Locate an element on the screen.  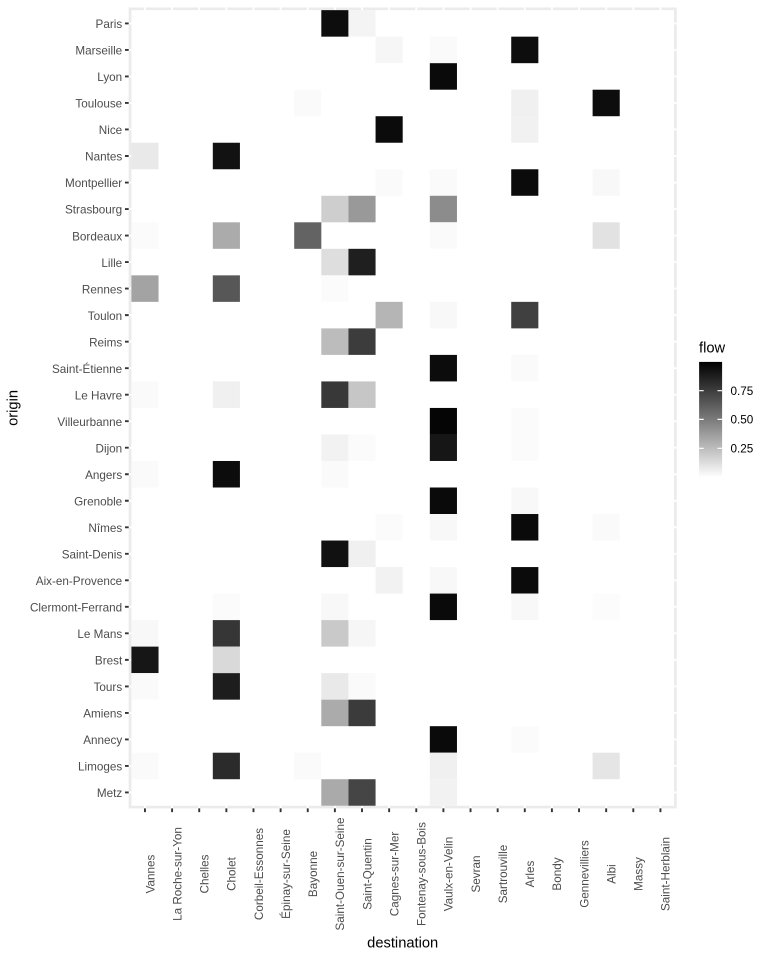
svg-text: origin is located at coordinates (14, 408).